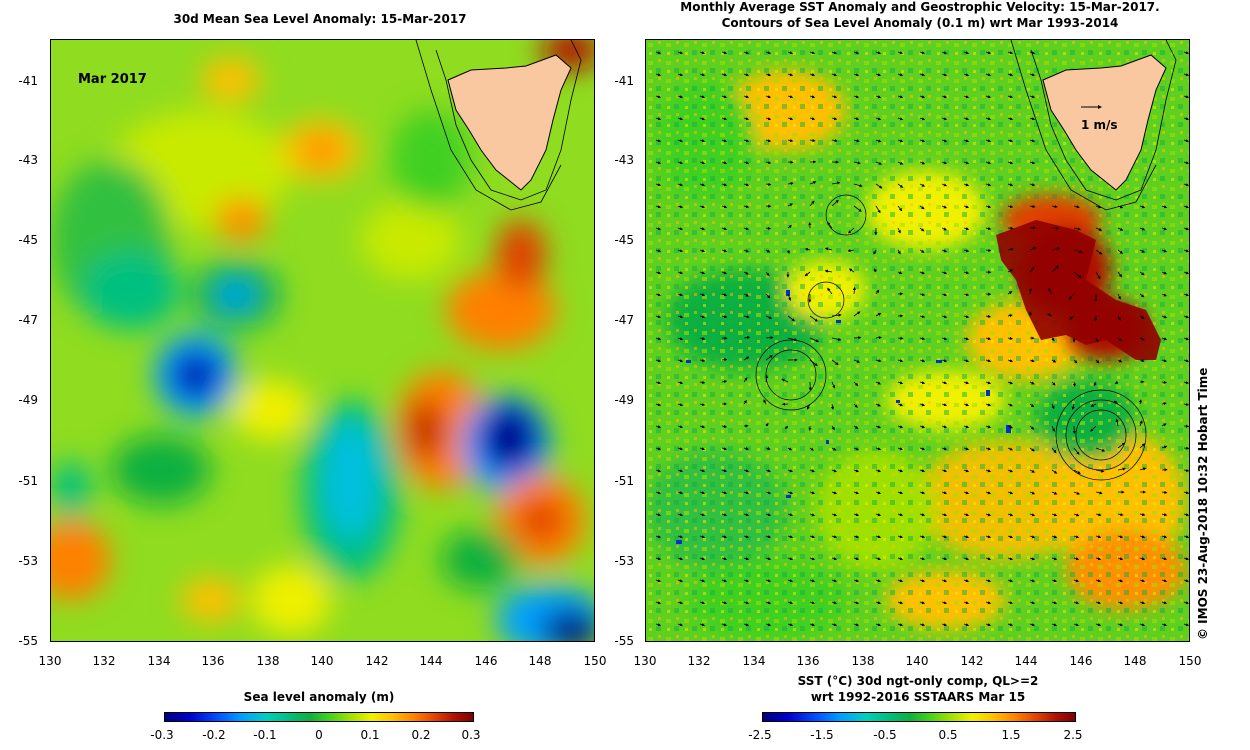  I want to click on lat-tick: -55, so click(624, 641).